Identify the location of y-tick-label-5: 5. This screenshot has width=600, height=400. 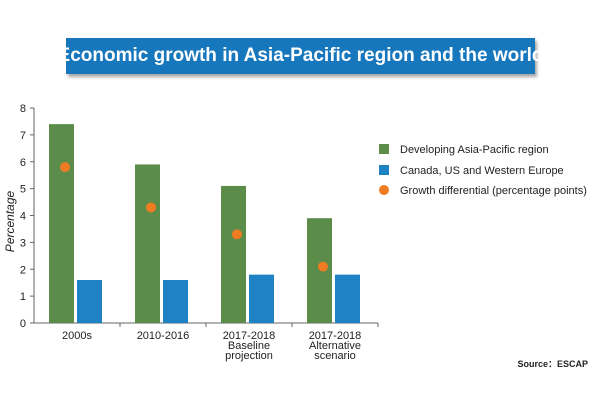
(23, 190).